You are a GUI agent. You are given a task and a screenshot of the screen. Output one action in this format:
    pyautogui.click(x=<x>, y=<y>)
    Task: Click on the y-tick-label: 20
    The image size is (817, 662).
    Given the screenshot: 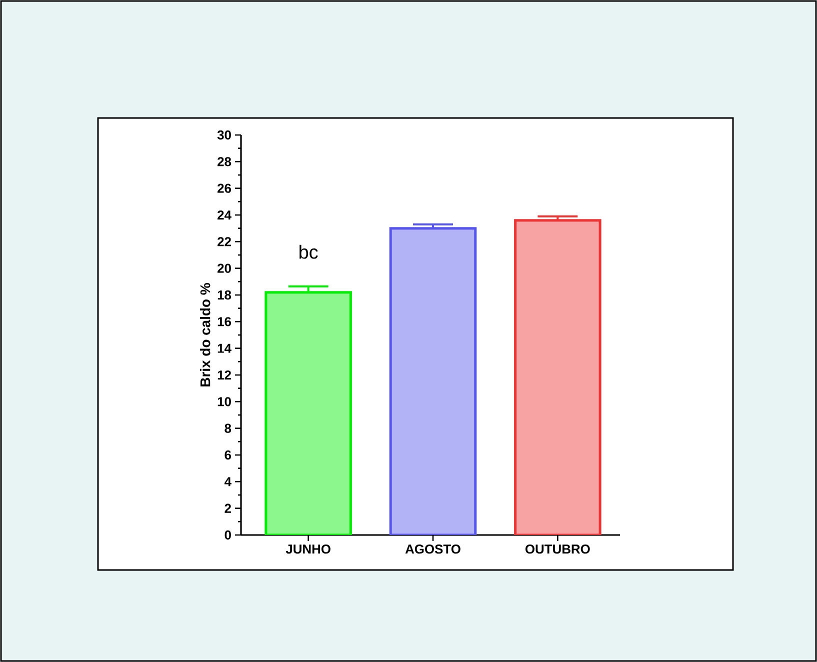 What is the action you would take?
    pyautogui.click(x=224, y=268)
    